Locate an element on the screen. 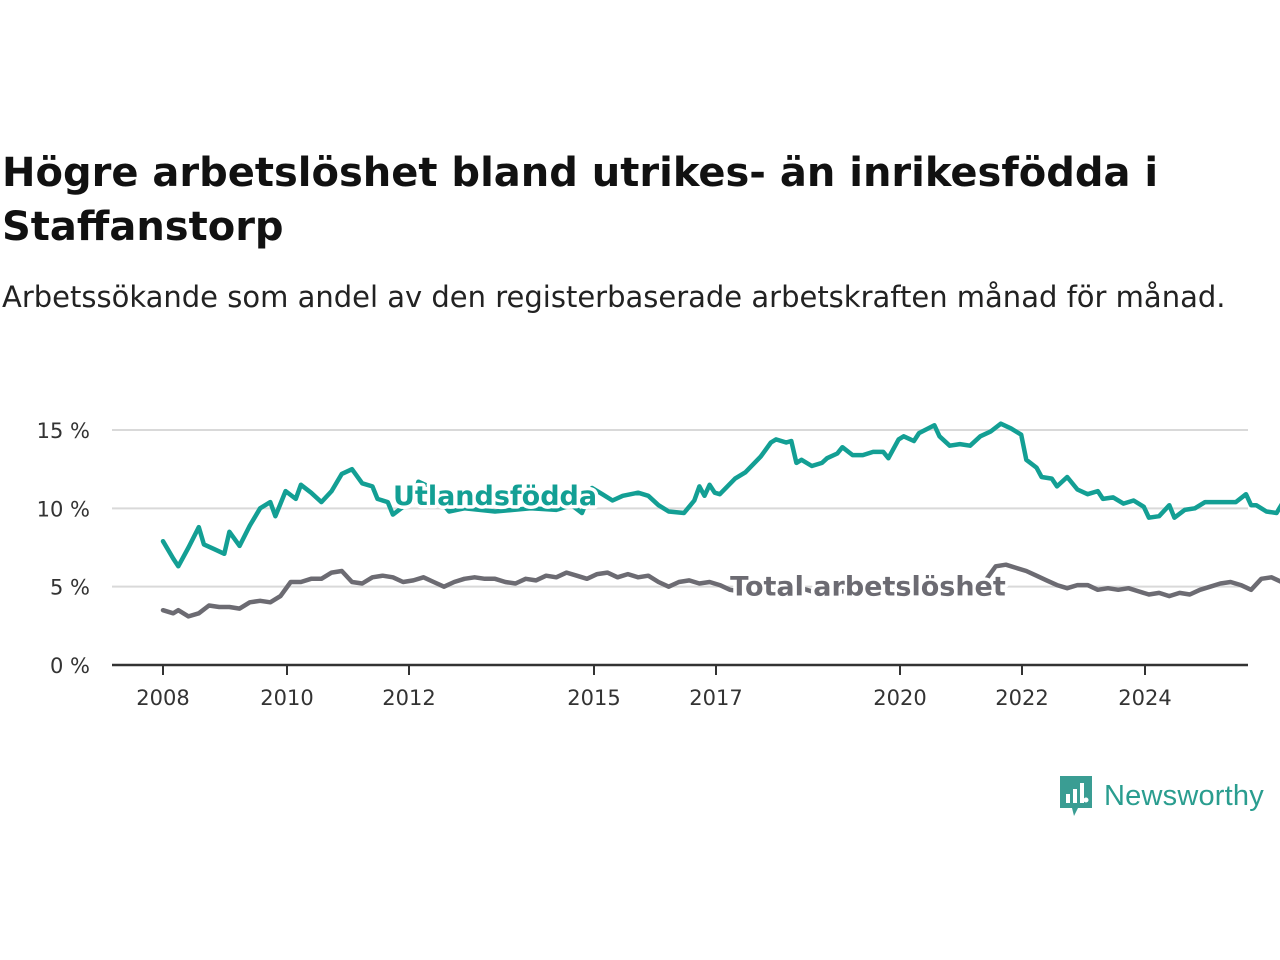  grid-lines is located at coordinates (680, 508).